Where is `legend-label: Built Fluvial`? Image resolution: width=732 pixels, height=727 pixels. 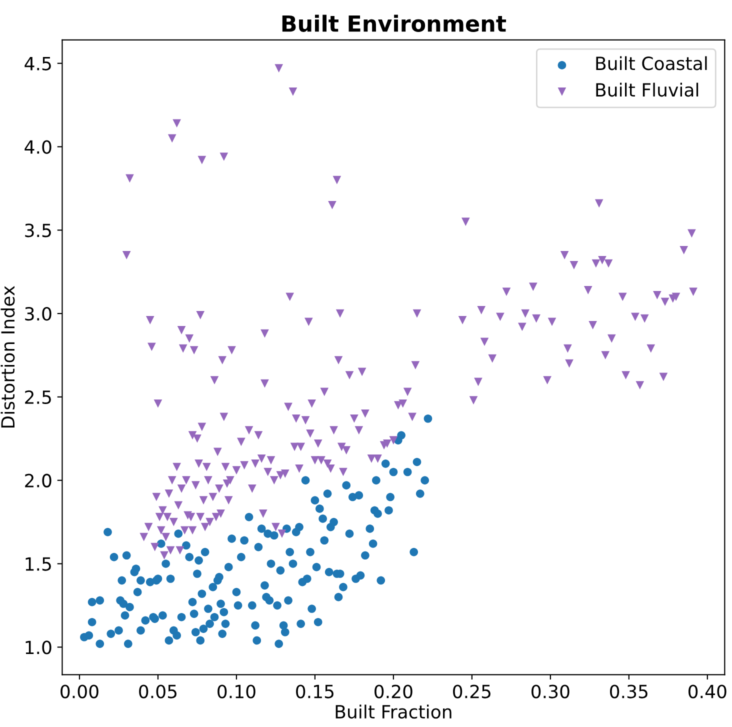 legend-label: Built Fluvial is located at coordinates (647, 89).